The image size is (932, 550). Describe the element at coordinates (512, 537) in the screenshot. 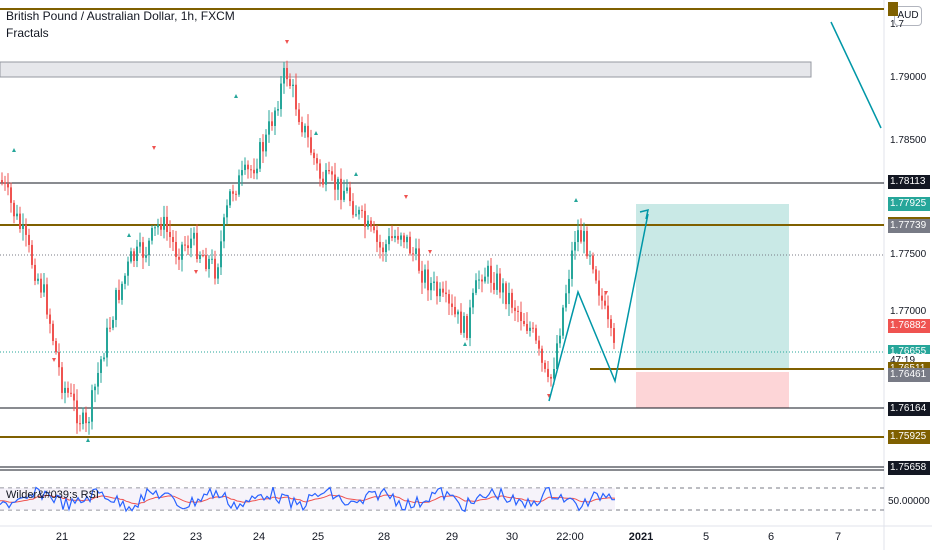

I see `time-axis-label: 30` at that location.